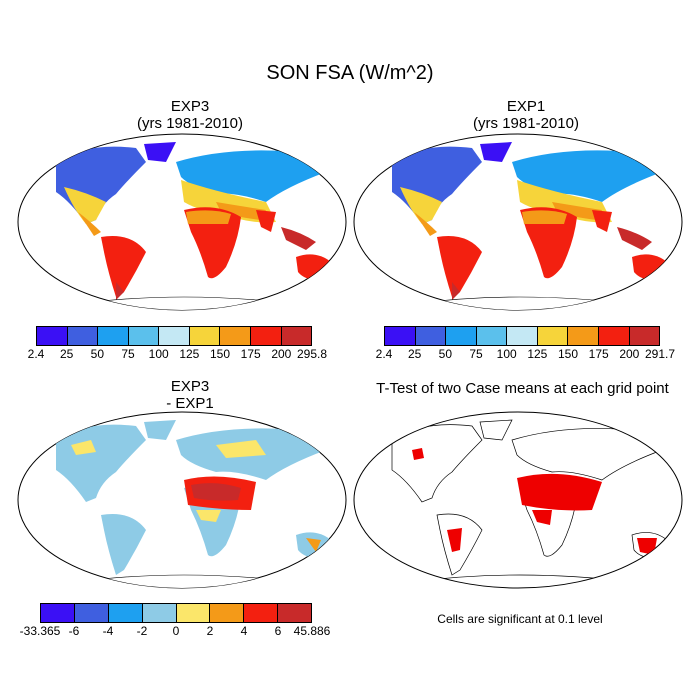 The image size is (700, 700). I want to click on ttest-map, so click(518, 500).